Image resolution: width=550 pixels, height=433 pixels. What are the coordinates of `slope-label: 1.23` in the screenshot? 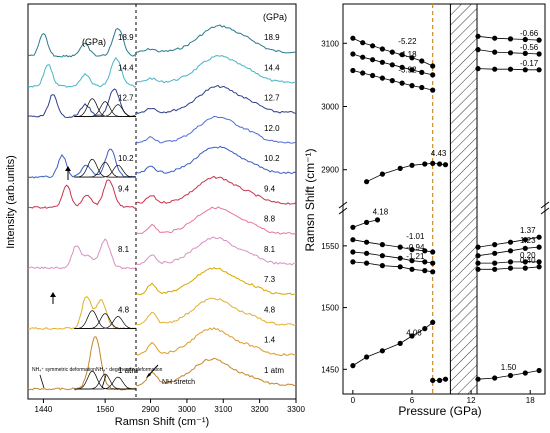 It's located at (528, 240).